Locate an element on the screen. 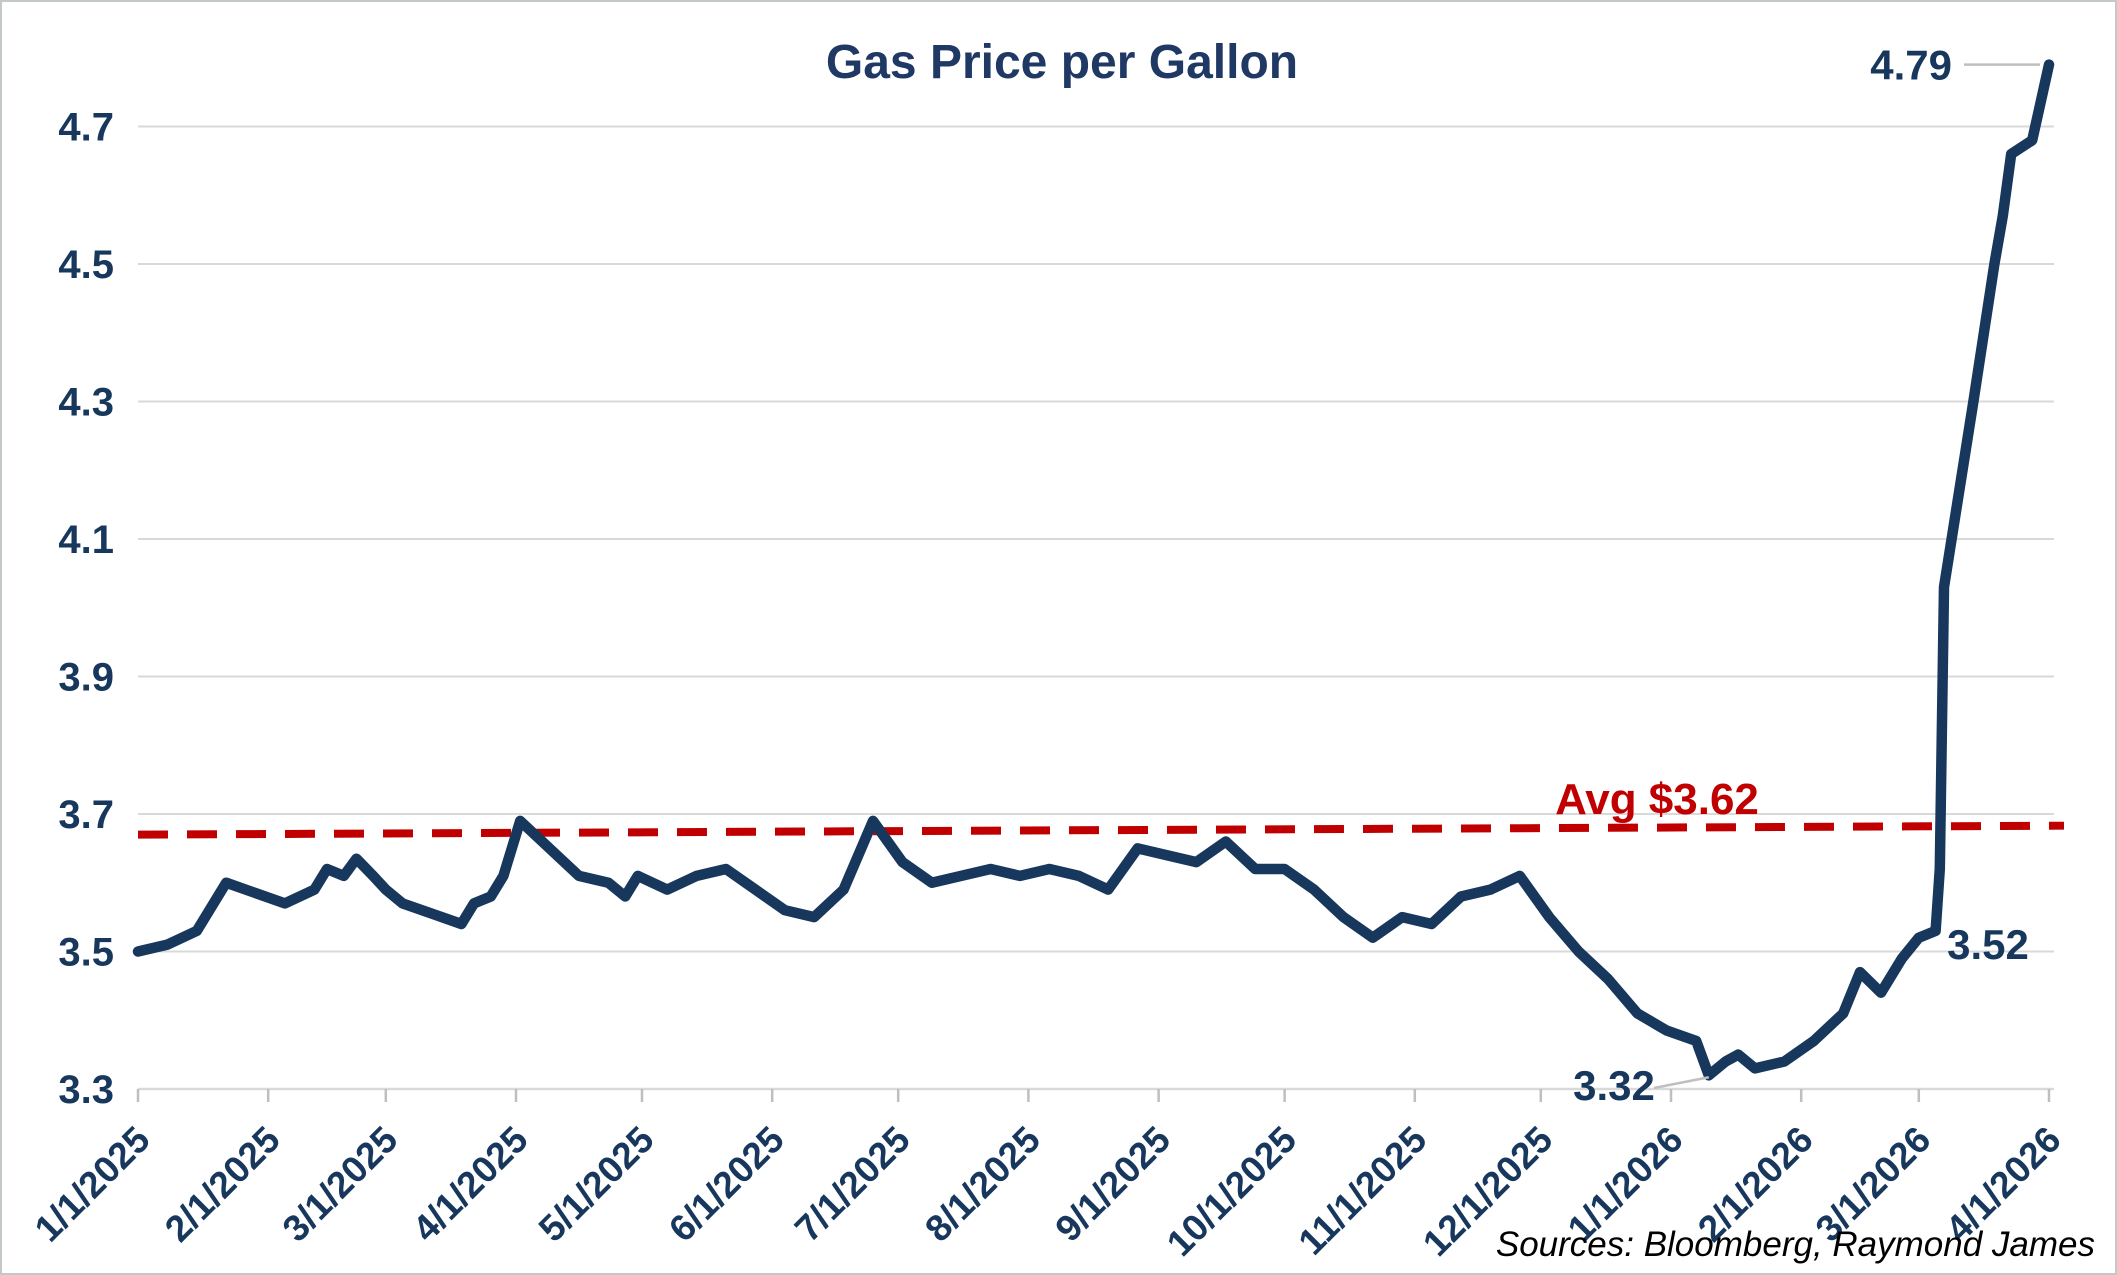 The height and width of the screenshot is (1275, 2117). x-tick-label: 6/1/2025 is located at coordinates (726, 1184).